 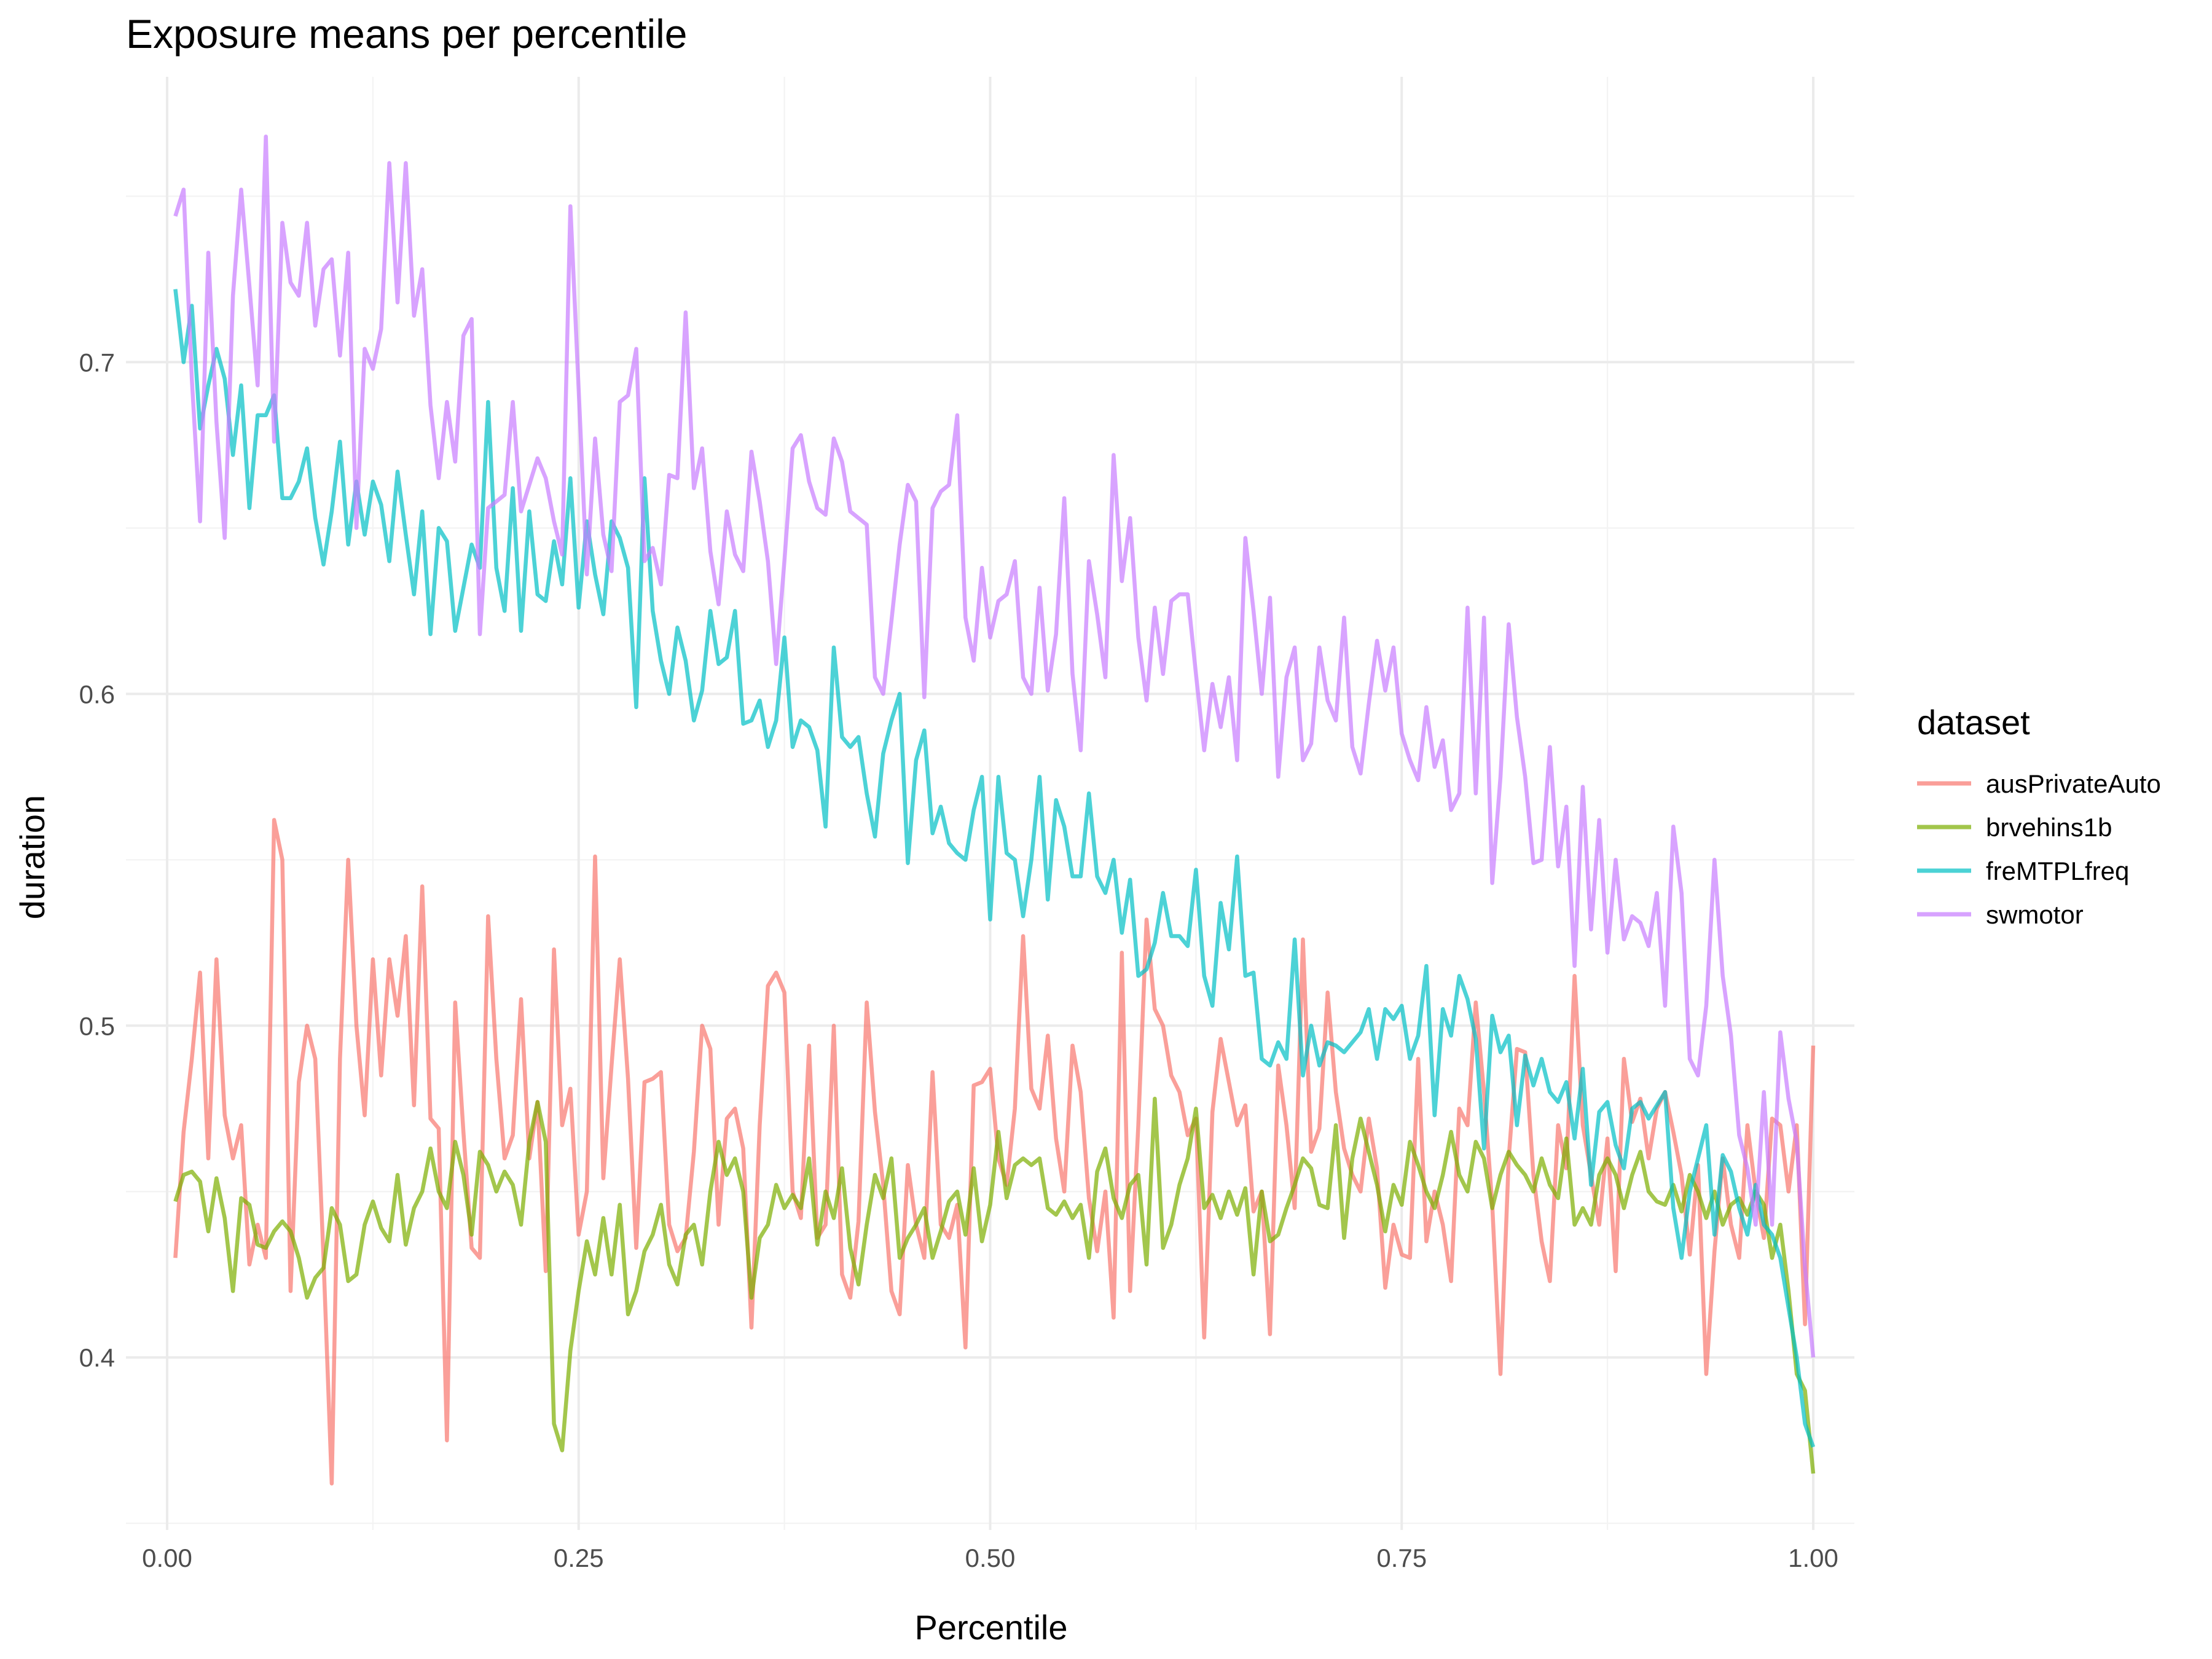 I want to click on y-tick-label: 0.4, so click(x=97, y=1357).